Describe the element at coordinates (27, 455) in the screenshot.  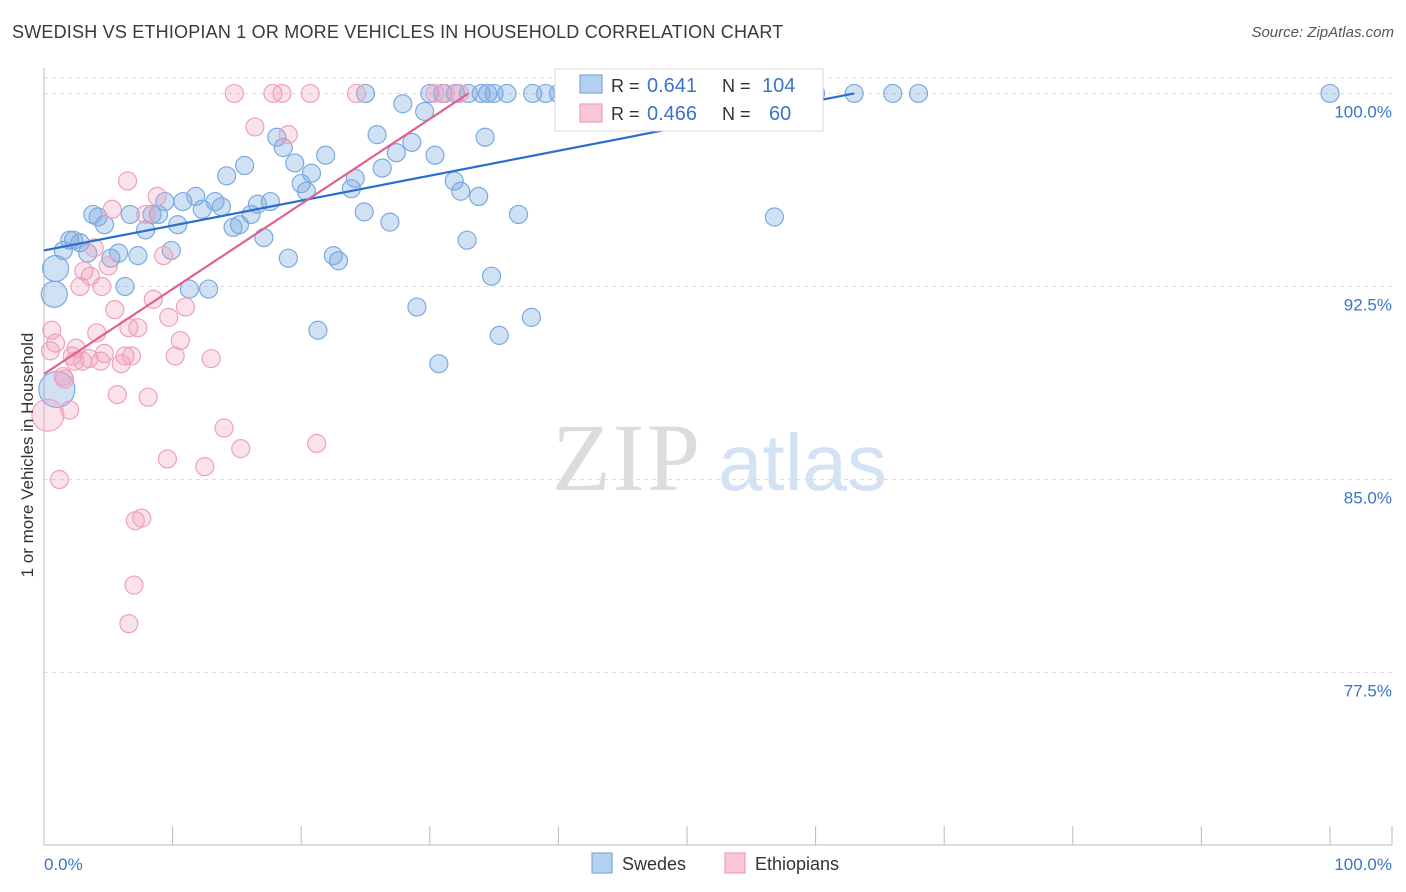
I see `y-axis-label: 1 or more Vehicles in Household` at that location.